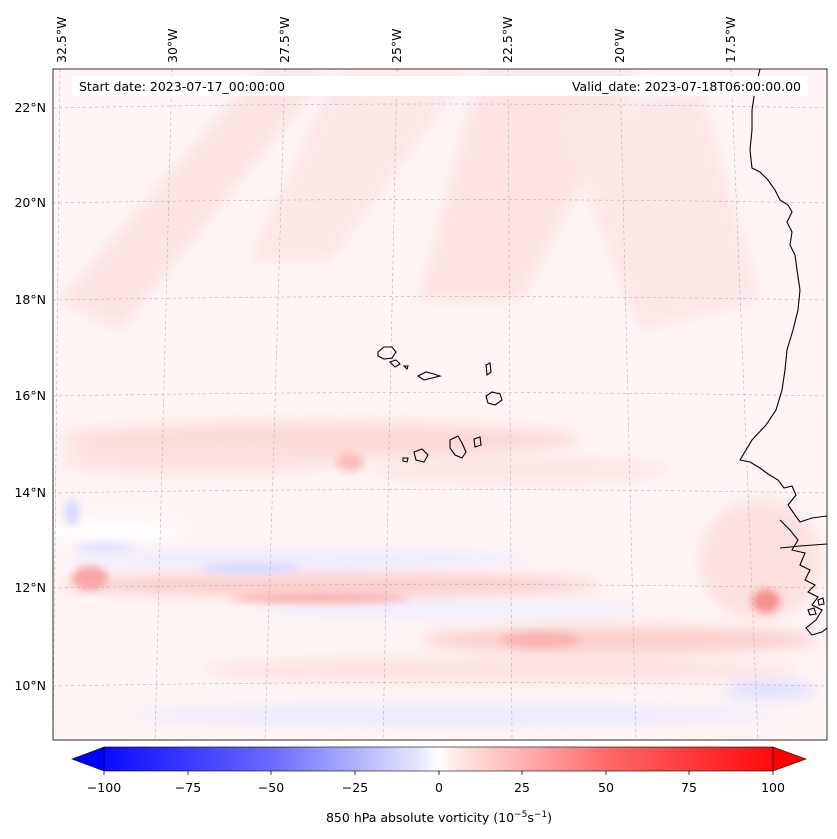 Image resolution: width=837 pixels, height=839 pixels. I want to click on africa-coastline-north, so click(783, 296).